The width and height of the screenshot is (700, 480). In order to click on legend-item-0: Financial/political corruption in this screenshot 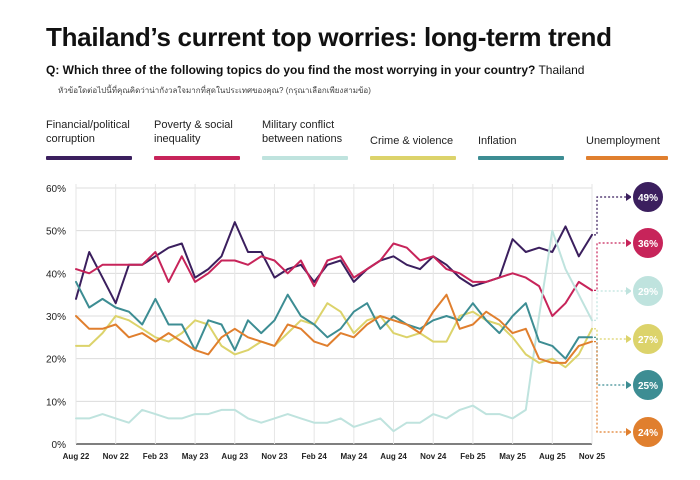, I will do `click(99, 132)`.